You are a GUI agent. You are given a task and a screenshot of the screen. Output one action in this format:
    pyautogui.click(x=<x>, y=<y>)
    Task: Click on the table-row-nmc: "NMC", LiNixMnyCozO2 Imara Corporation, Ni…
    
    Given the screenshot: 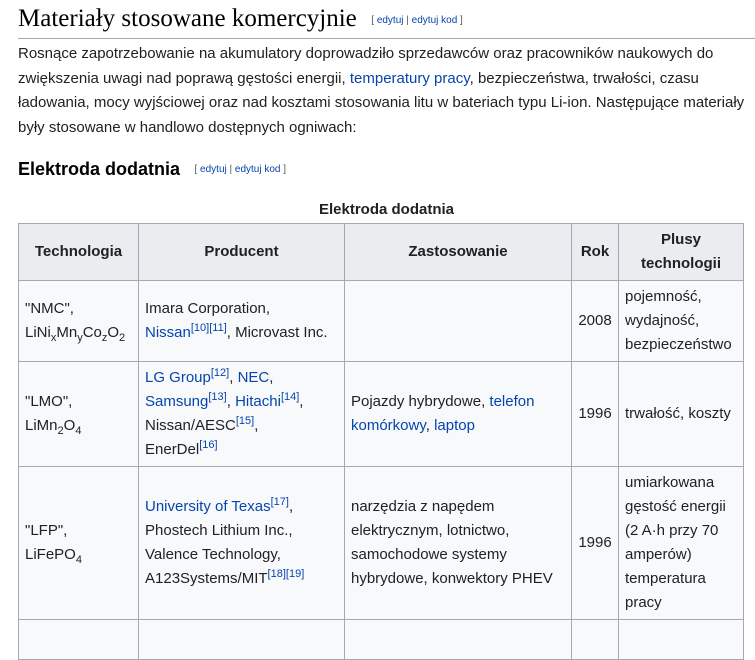 What is the action you would take?
    pyautogui.click(x=381, y=321)
    